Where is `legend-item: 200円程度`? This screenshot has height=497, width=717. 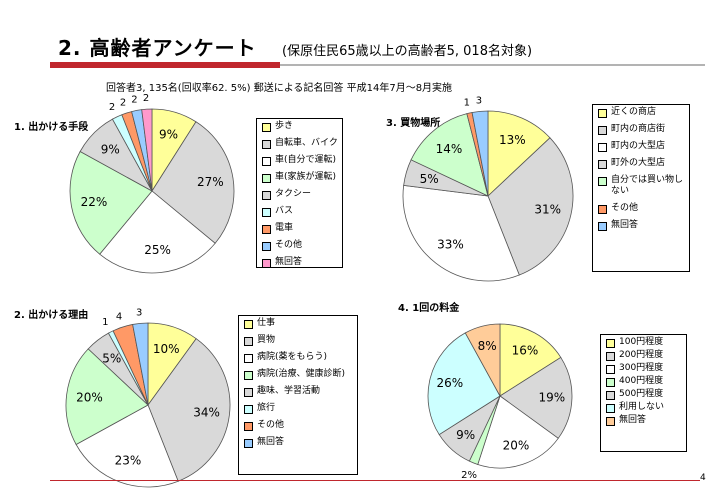 legend-item: 200円程度 is located at coordinates (644, 355).